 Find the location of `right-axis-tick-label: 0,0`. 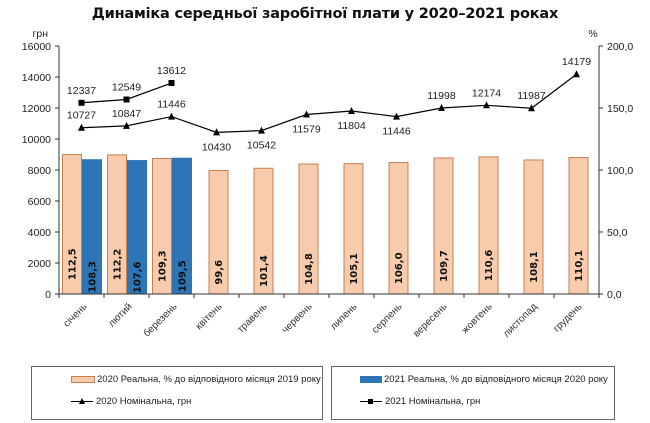

right-axis-tick-label: 0,0 is located at coordinates (614, 295).